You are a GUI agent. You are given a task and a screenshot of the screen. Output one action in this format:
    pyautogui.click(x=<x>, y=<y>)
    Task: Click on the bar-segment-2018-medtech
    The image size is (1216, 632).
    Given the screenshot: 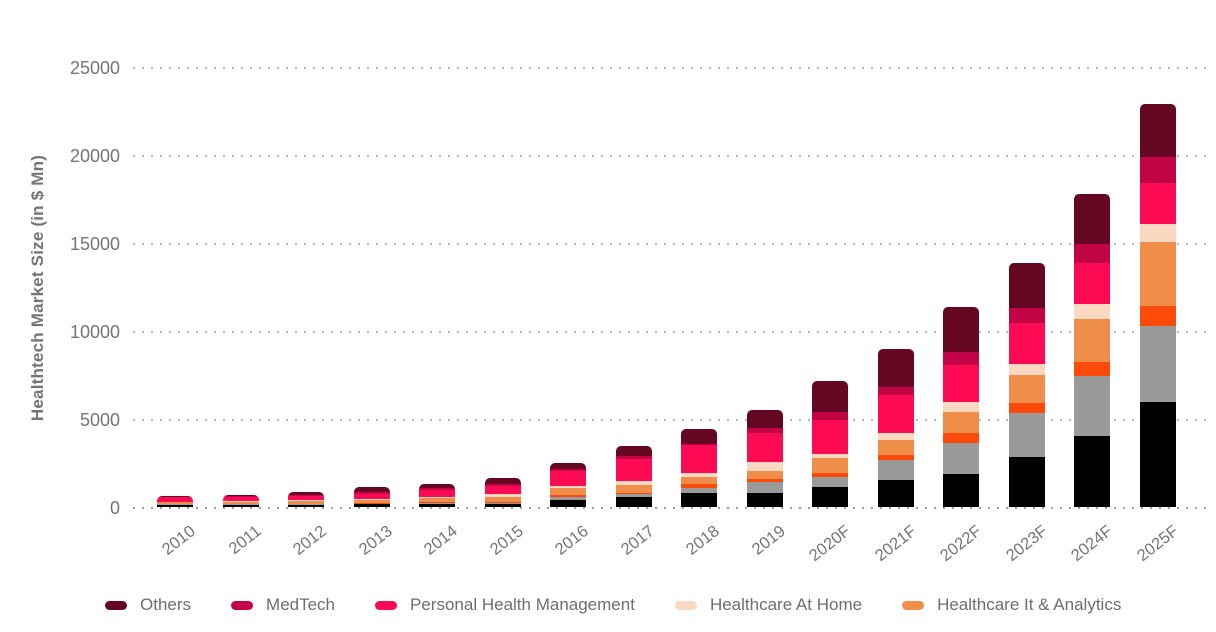 What is the action you would take?
    pyautogui.click(x=699, y=444)
    